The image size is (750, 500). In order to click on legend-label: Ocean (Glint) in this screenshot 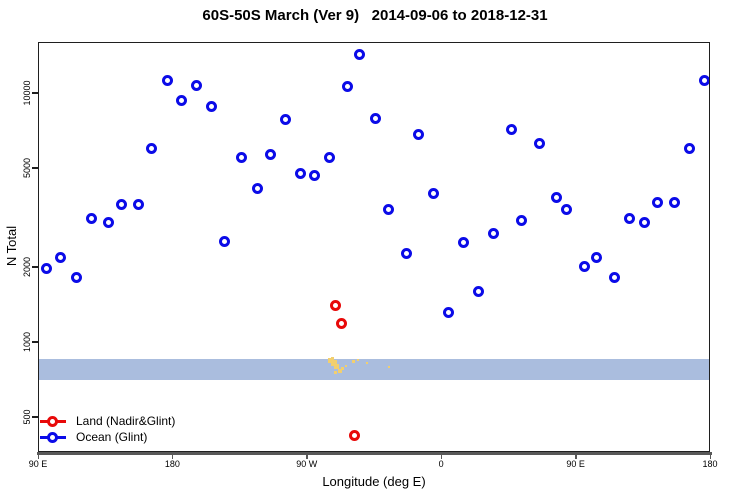, I will do `click(112, 437)`.